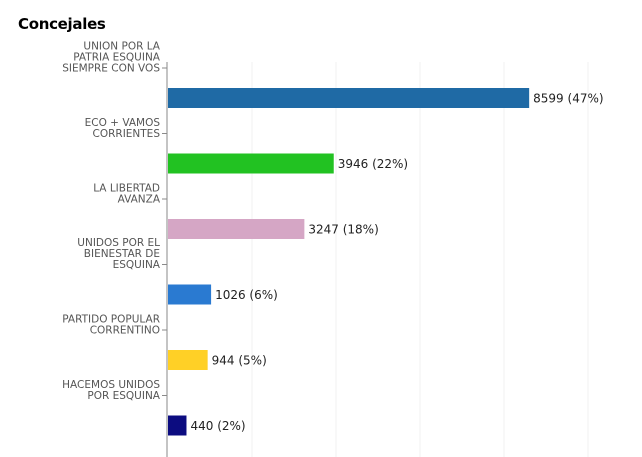 The width and height of the screenshot is (642, 457). I want to click on data-label: 1026 (6%), so click(246, 295).